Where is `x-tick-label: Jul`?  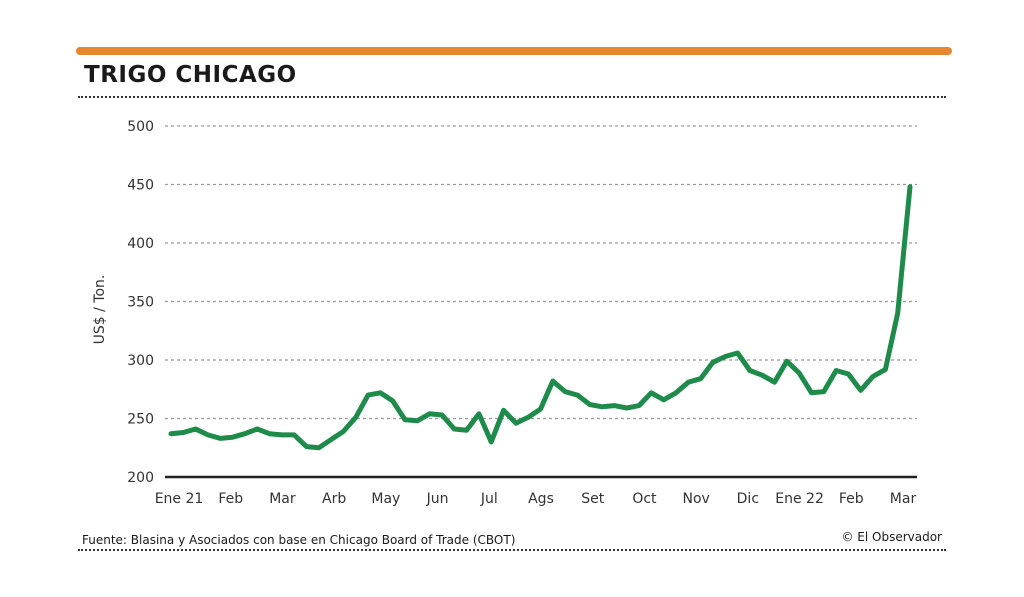
x-tick-label: Jul is located at coordinates (489, 499).